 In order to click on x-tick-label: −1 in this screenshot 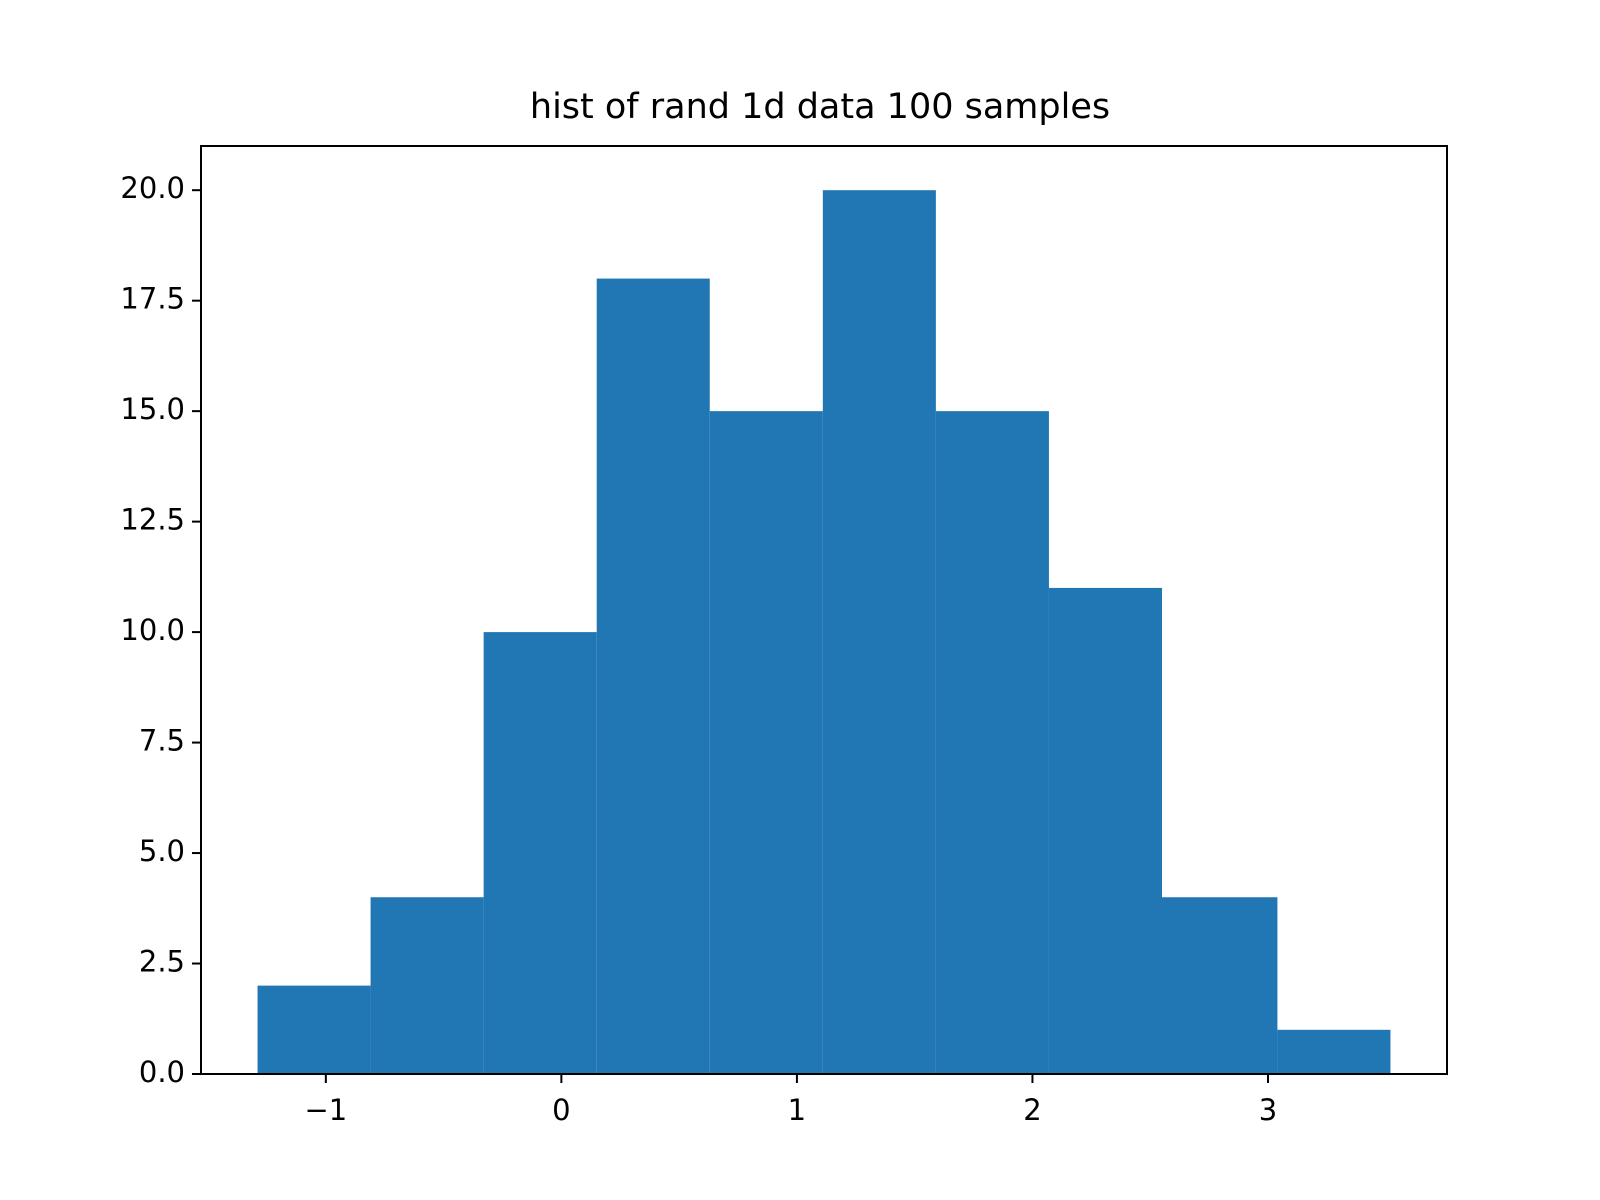, I will do `click(325, 1110)`.